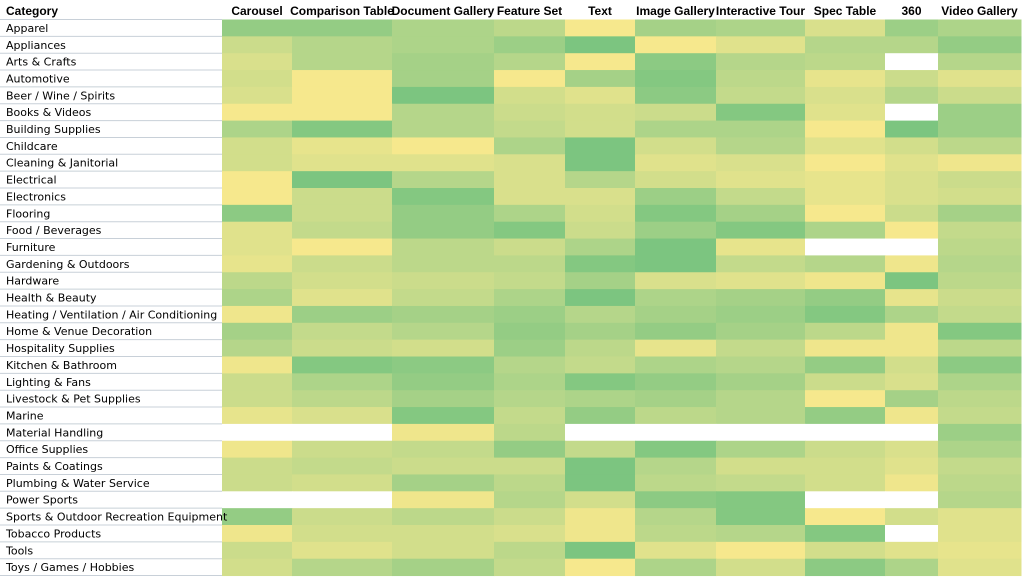 This screenshot has width=1024, height=578. I want to click on row-label: Lighting & Fans, so click(48, 382).